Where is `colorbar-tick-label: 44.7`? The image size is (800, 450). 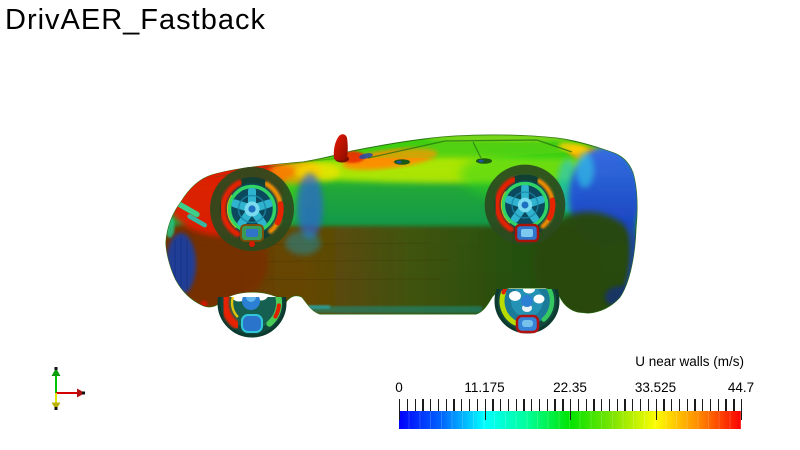
colorbar-tick-label: 44.7 is located at coordinates (741, 387).